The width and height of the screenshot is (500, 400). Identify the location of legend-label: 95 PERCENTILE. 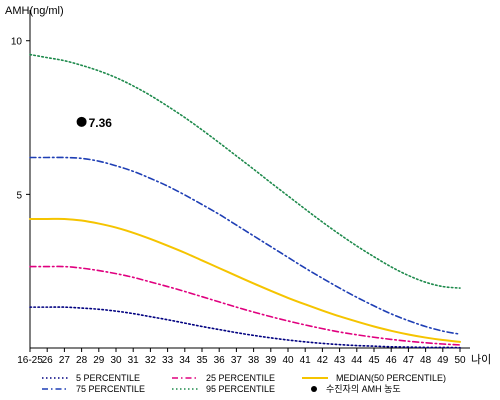
(240, 389).